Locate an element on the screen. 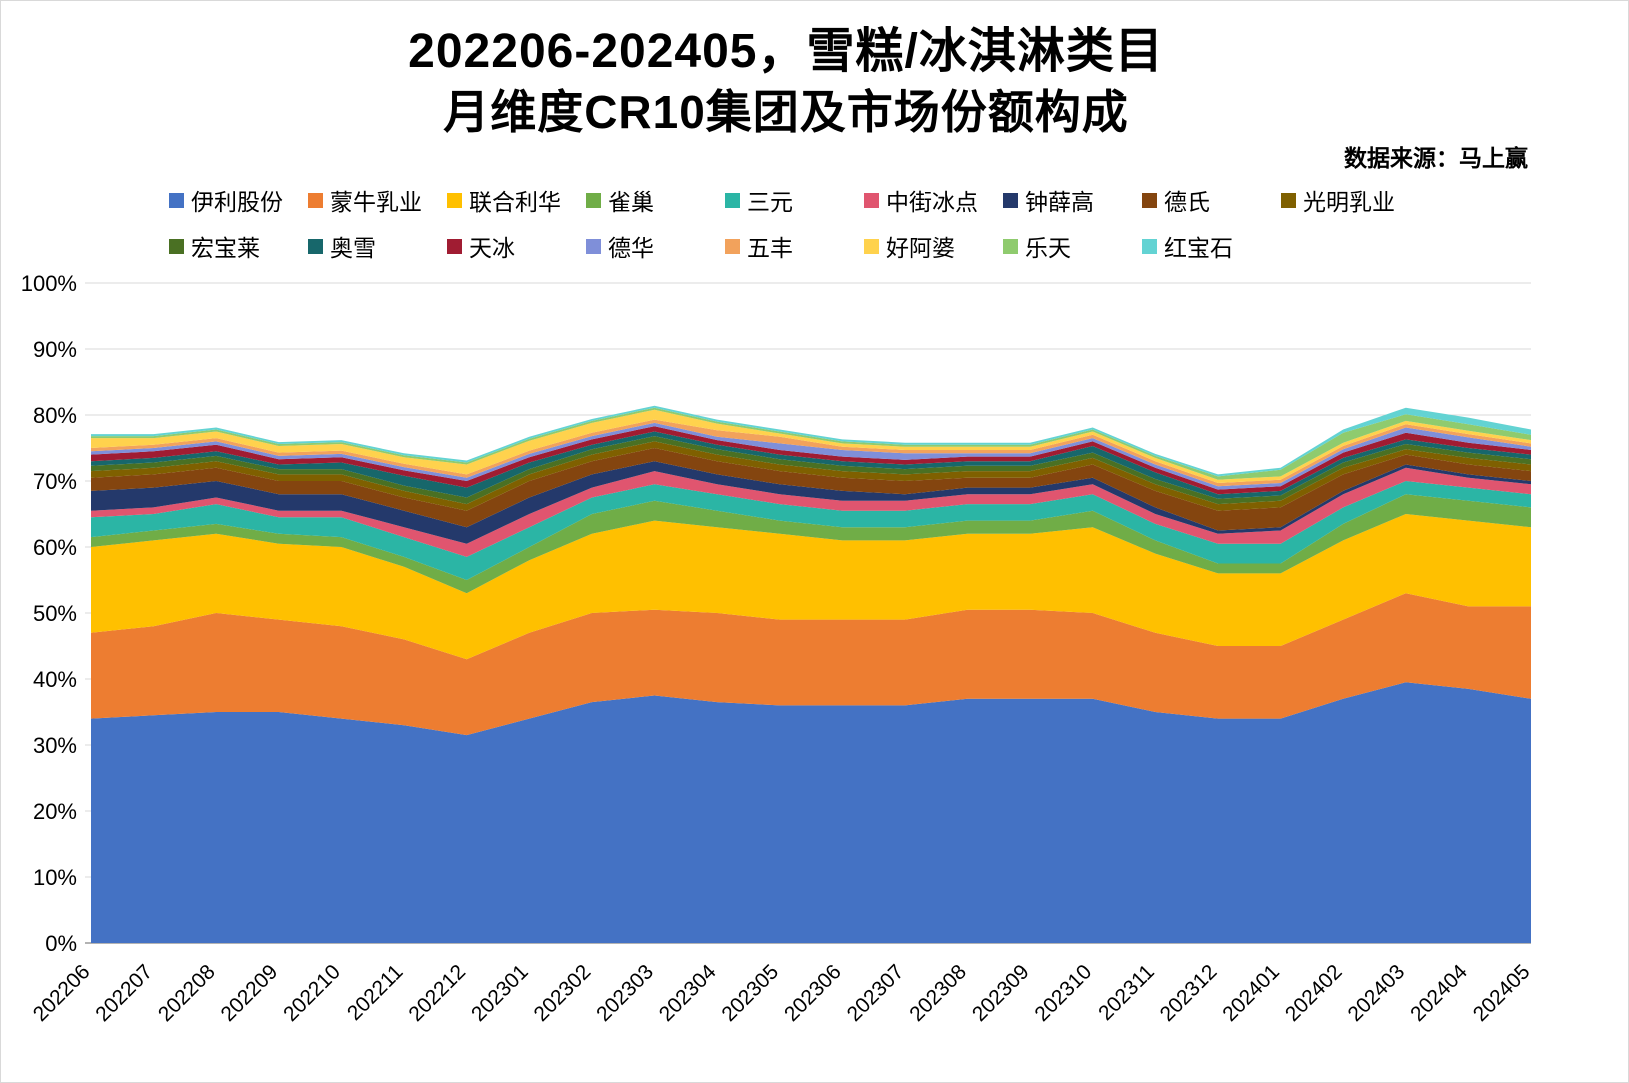 Image resolution: width=1629 pixels, height=1083 pixels. legend-label: 钟薛高 is located at coordinates (1059, 202).